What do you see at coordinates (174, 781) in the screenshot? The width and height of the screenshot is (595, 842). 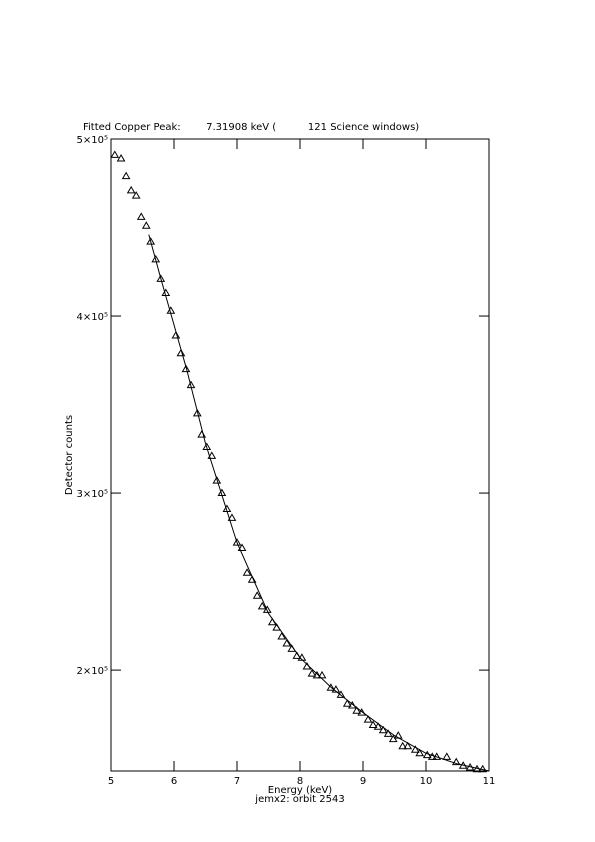 I see `x-tick-label: 6` at bounding box center [174, 781].